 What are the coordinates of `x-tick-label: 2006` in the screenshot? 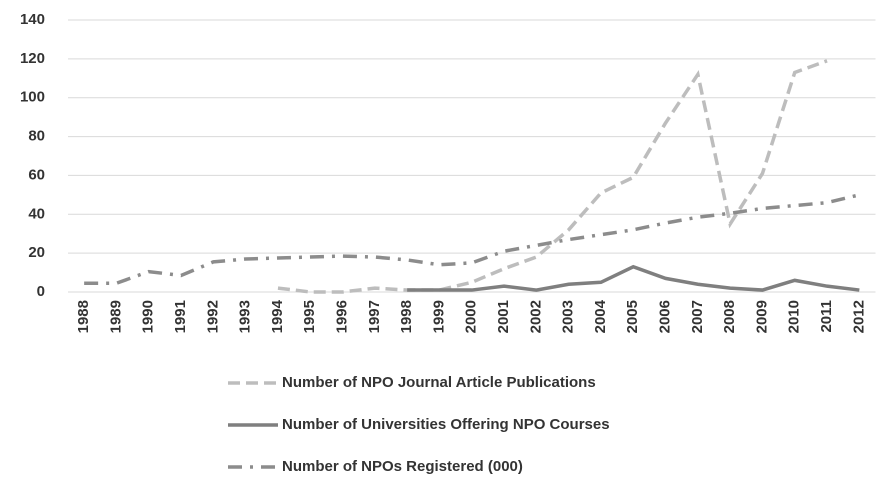 It's located at (665, 316).